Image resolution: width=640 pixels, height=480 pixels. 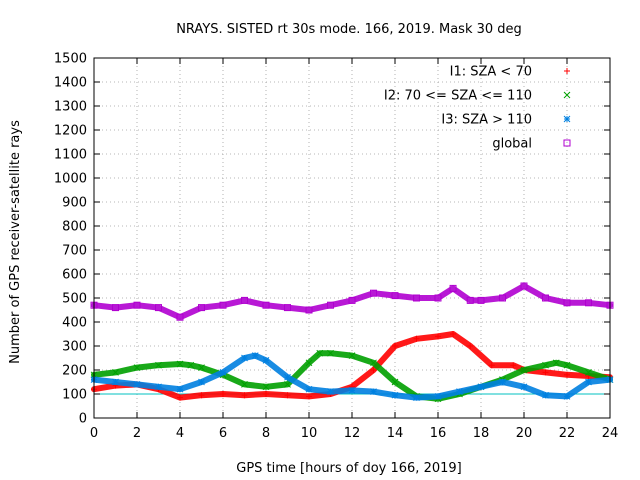 What do you see at coordinates (486, 120) in the screenshot?
I see `legend-label: I3: SZA > 110` at bounding box center [486, 120].